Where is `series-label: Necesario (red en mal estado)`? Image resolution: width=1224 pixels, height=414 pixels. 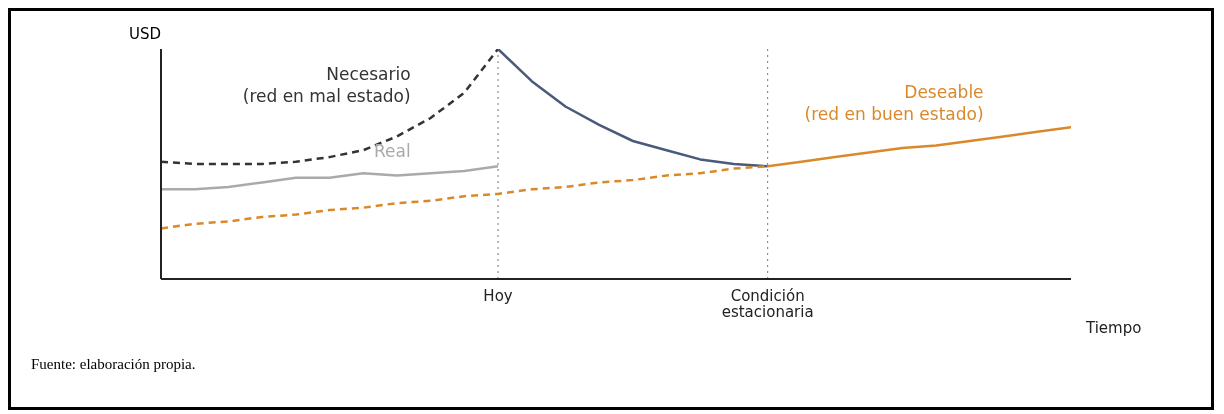
series-label: Necesario (red en mal estado) is located at coordinates (326, 85).